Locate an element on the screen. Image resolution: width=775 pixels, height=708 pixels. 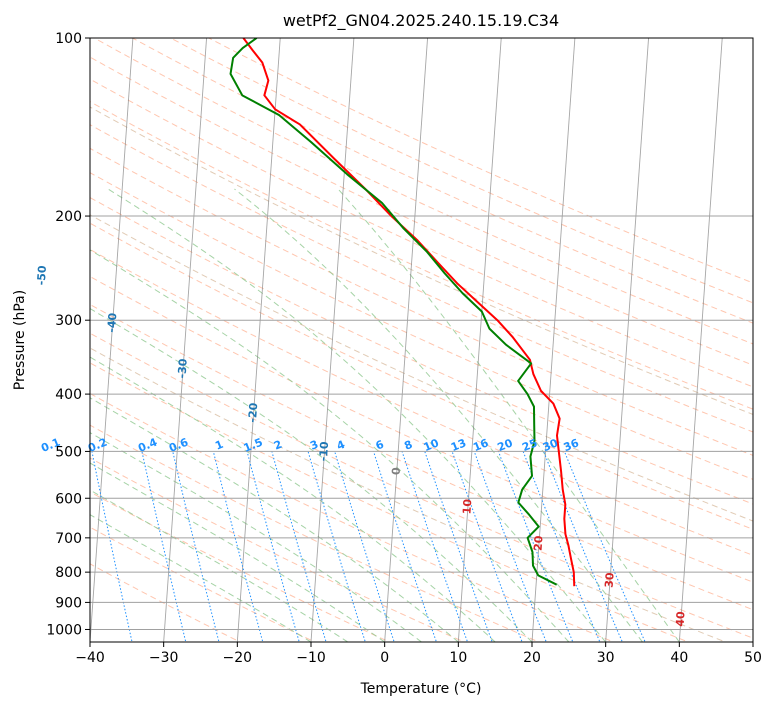
isotherm-label: -30 is located at coordinates (182, 368).